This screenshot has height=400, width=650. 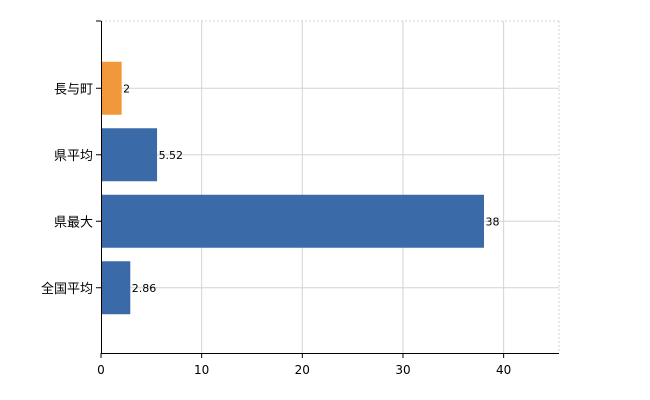 I want to click on x-tick-label: 30, so click(x=402, y=370).